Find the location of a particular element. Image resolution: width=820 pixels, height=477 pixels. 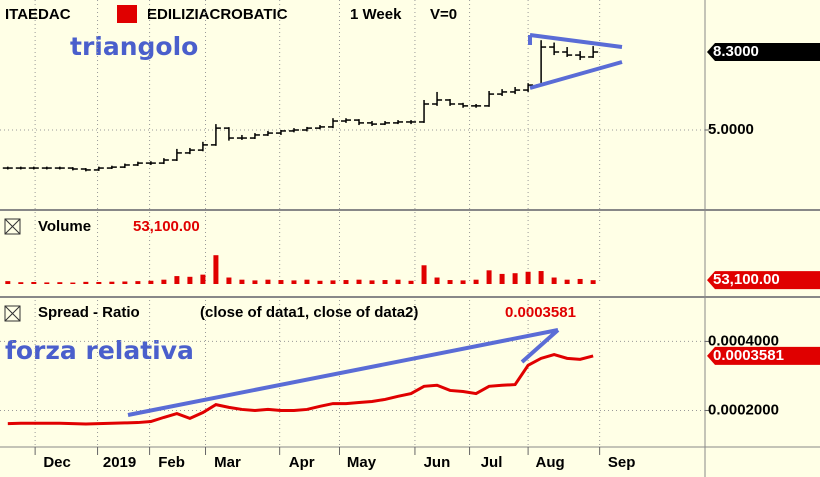

last-value-label: 0.0003581 is located at coordinates (540, 312).